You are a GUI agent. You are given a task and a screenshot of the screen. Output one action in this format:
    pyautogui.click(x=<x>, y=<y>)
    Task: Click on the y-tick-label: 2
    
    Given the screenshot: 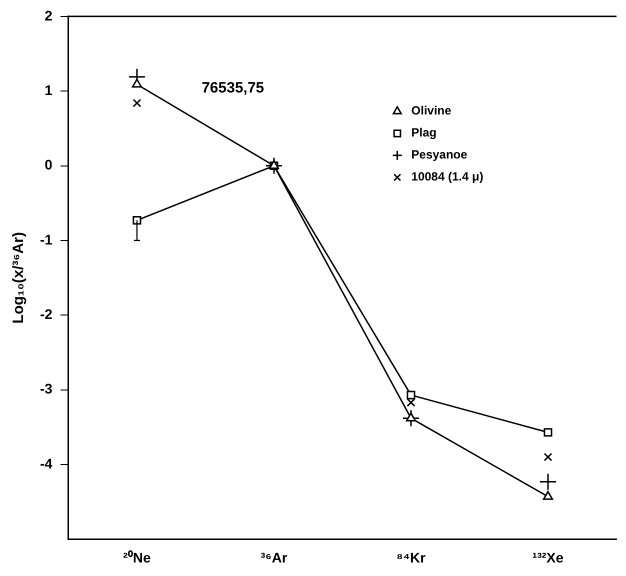 What is the action you would take?
    pyautogui.click(x=48, y=15)
    